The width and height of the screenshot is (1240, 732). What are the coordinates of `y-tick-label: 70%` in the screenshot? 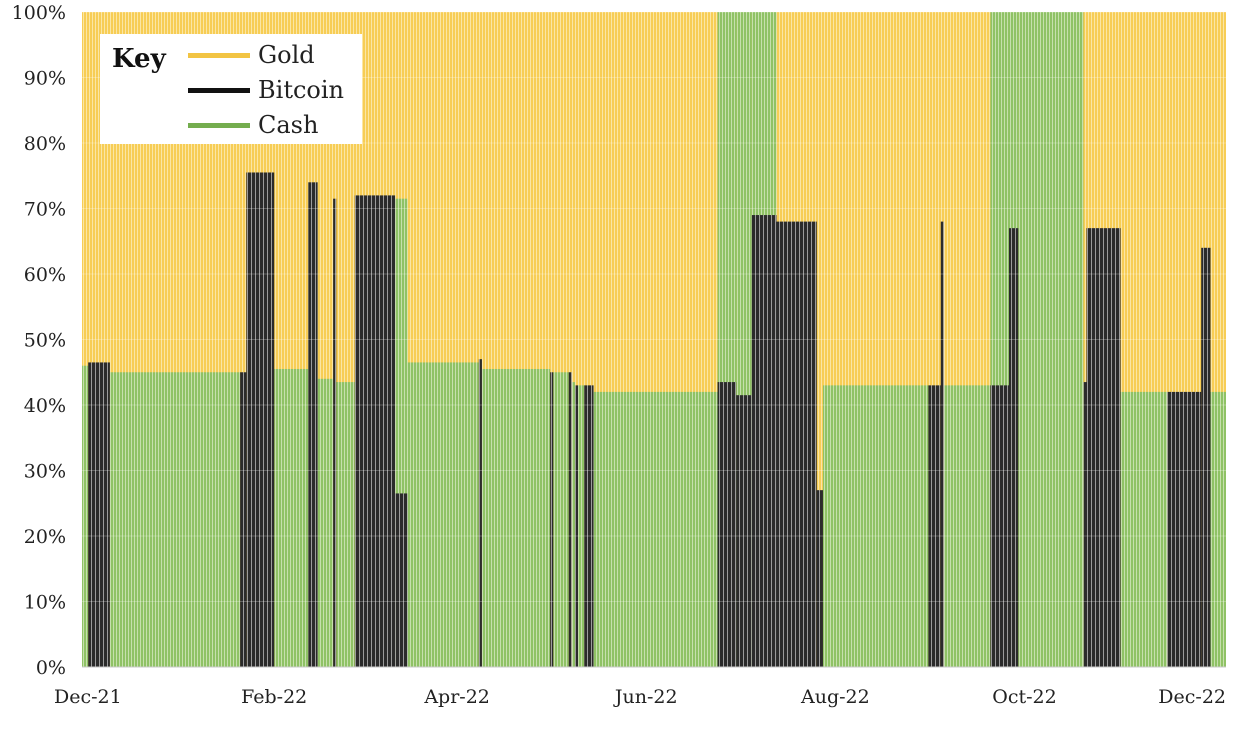 It's located at (45, 210).